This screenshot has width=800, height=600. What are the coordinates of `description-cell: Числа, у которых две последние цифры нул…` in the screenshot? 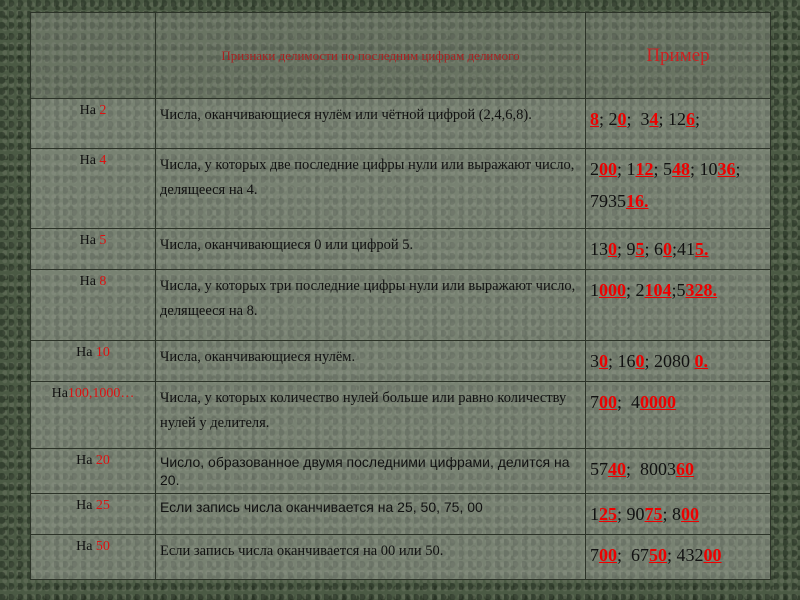 It's located at (370, 188).